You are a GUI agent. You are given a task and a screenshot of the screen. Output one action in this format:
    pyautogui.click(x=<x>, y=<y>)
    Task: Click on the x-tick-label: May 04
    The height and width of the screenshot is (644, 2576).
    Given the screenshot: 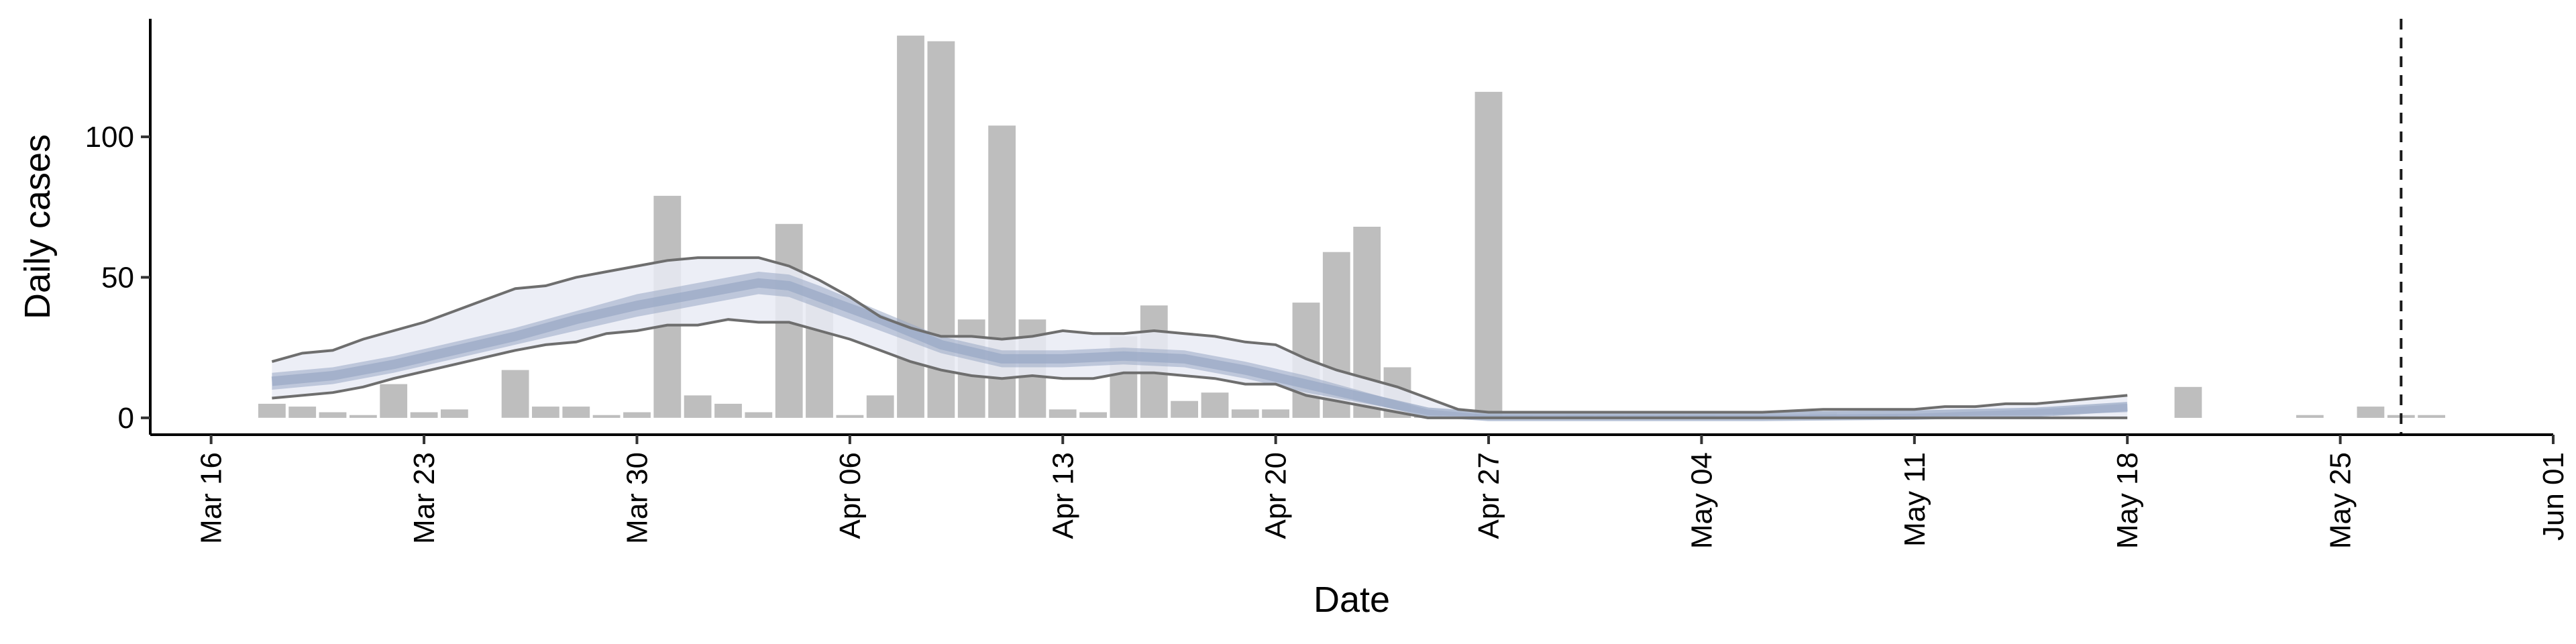 What is the action you would take?
    pyautogui.click(x=1701, y=500)
    